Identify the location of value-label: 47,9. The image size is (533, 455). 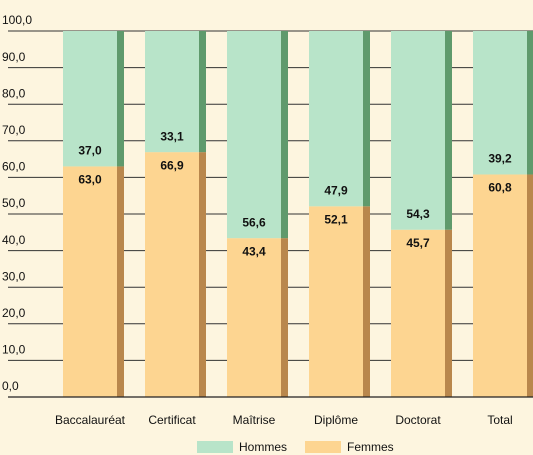
(336, 190).